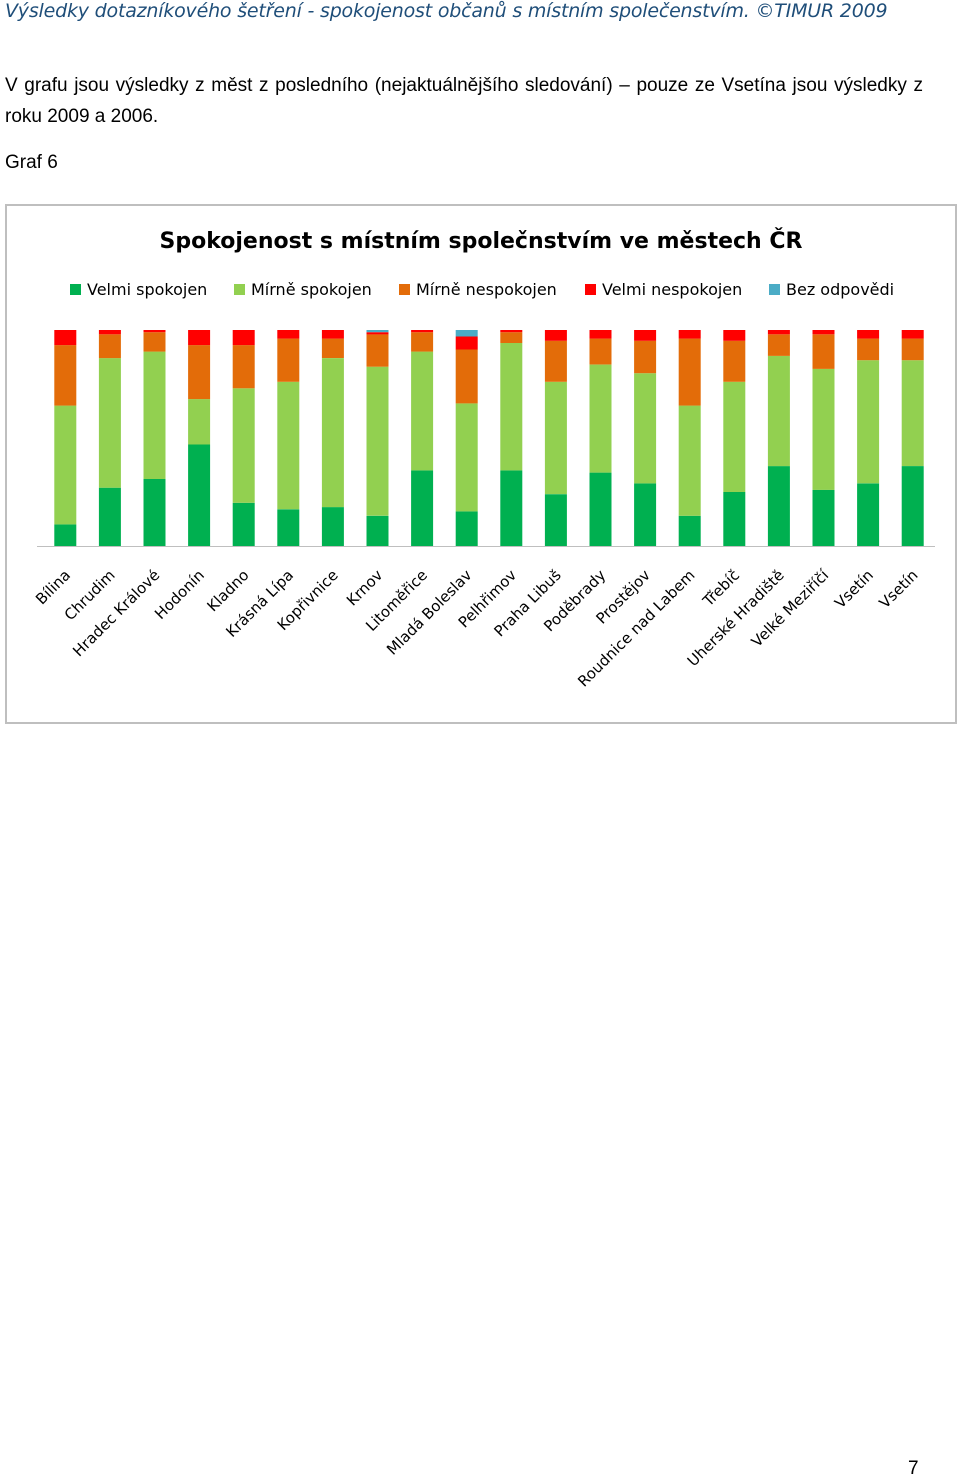  Describe the element at coordinates (147, 289) in the screenshot. I see `legend-label-1: Velmi spokojen` at that location.